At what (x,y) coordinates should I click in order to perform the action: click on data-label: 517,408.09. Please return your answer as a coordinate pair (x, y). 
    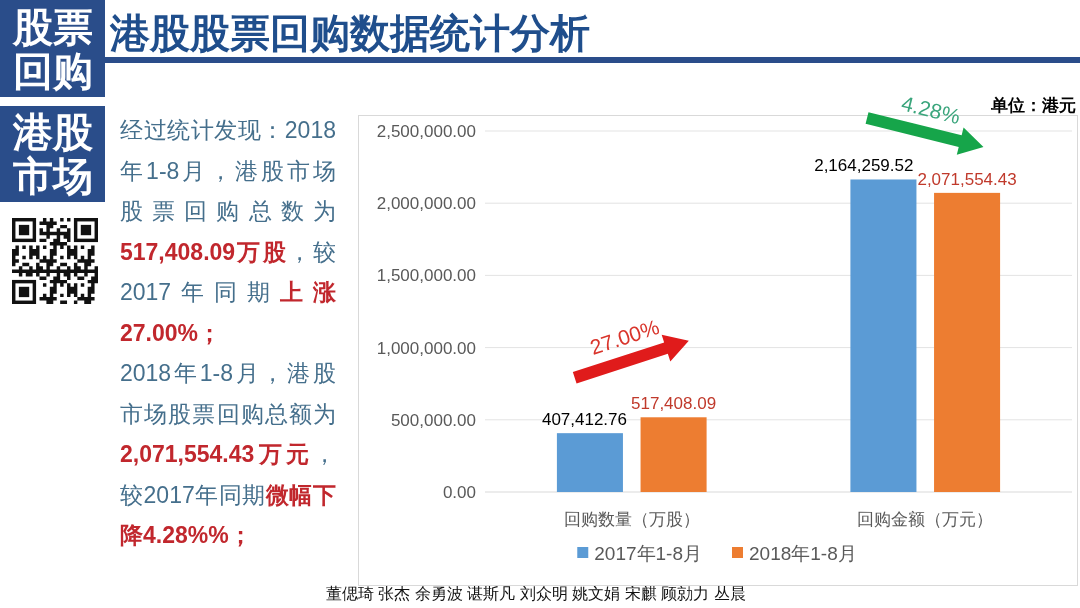
    Looking at the image, I should click on (674, 404).